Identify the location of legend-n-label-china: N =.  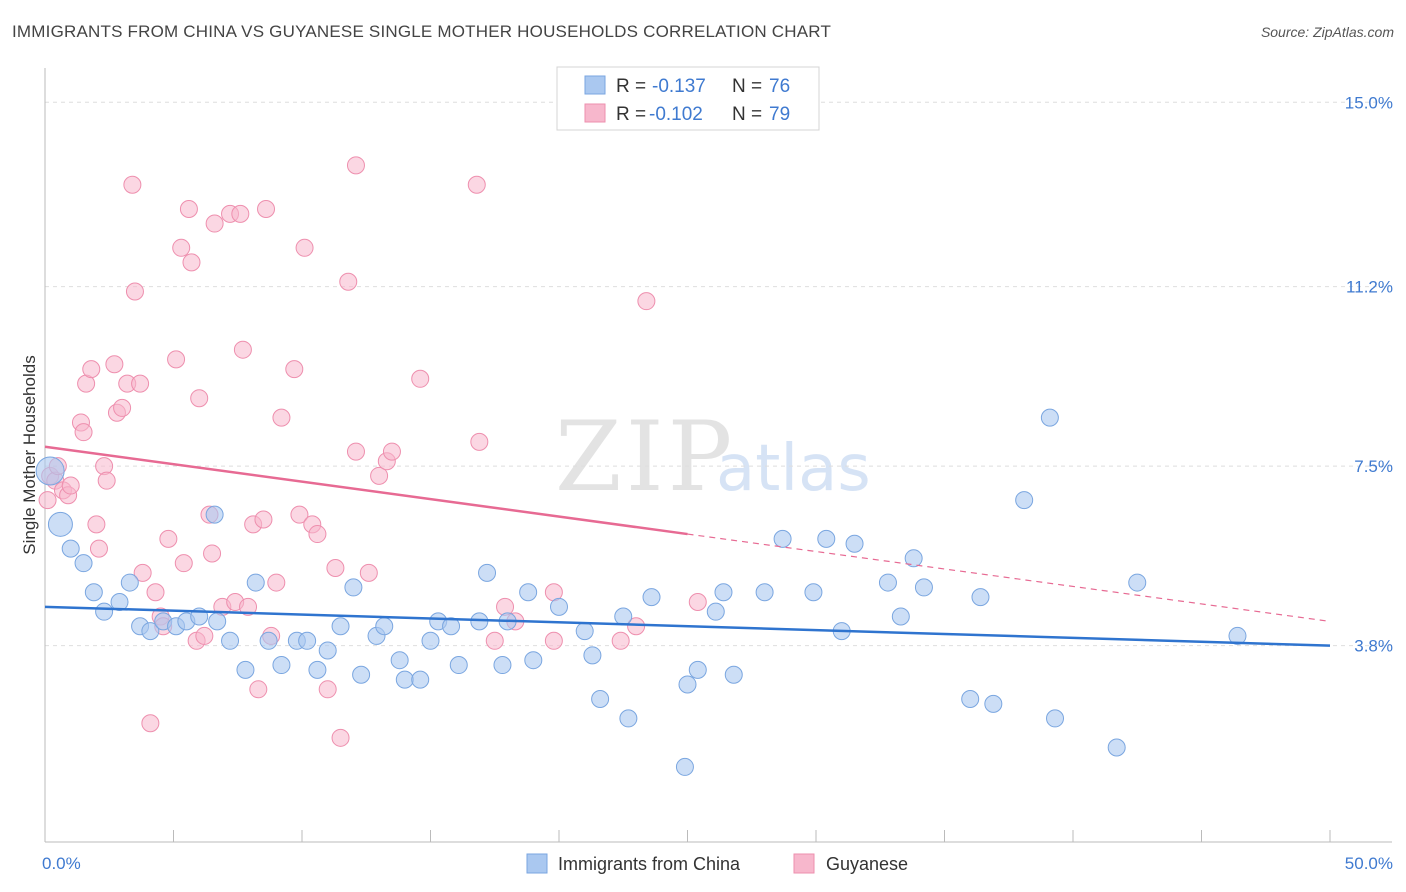
(747, 86).